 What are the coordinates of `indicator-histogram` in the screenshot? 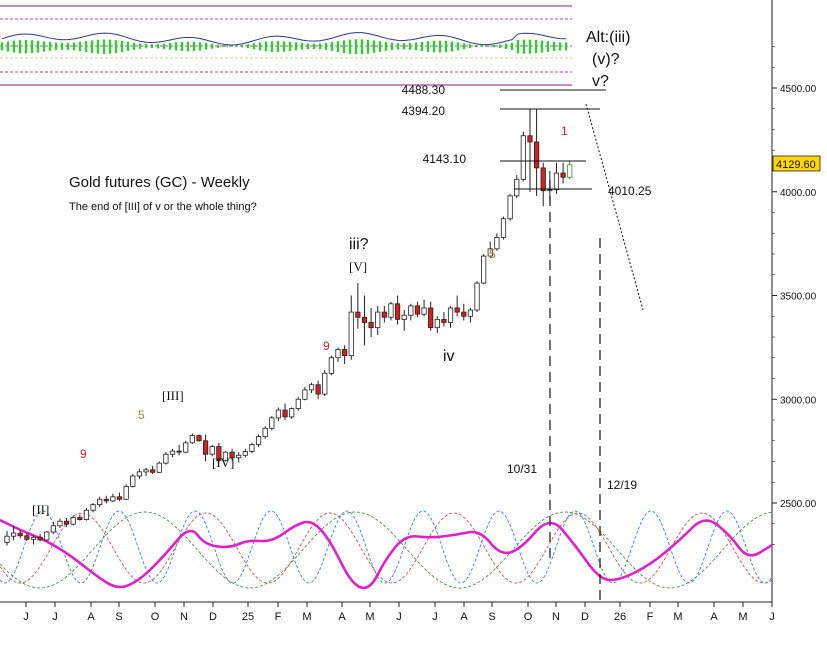 It's located at (284, 47).